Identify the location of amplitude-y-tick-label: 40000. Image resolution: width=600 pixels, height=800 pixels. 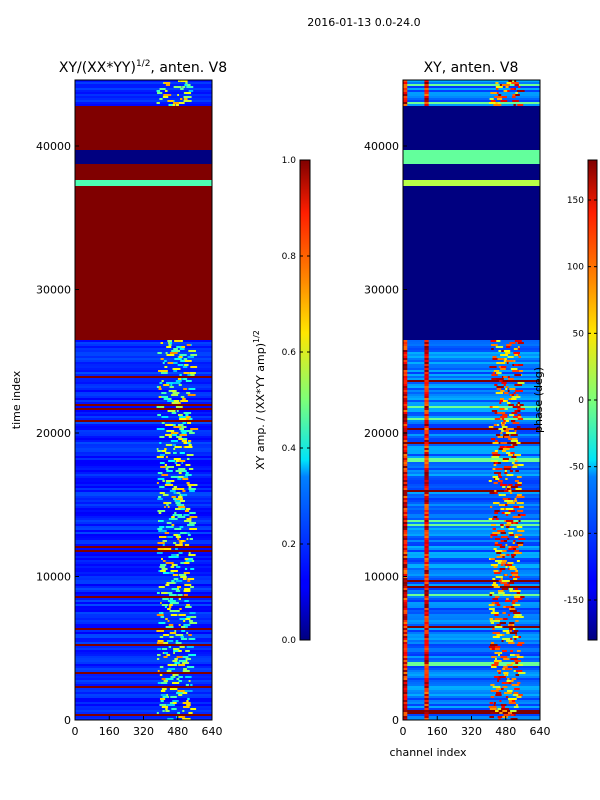
(53, 146).